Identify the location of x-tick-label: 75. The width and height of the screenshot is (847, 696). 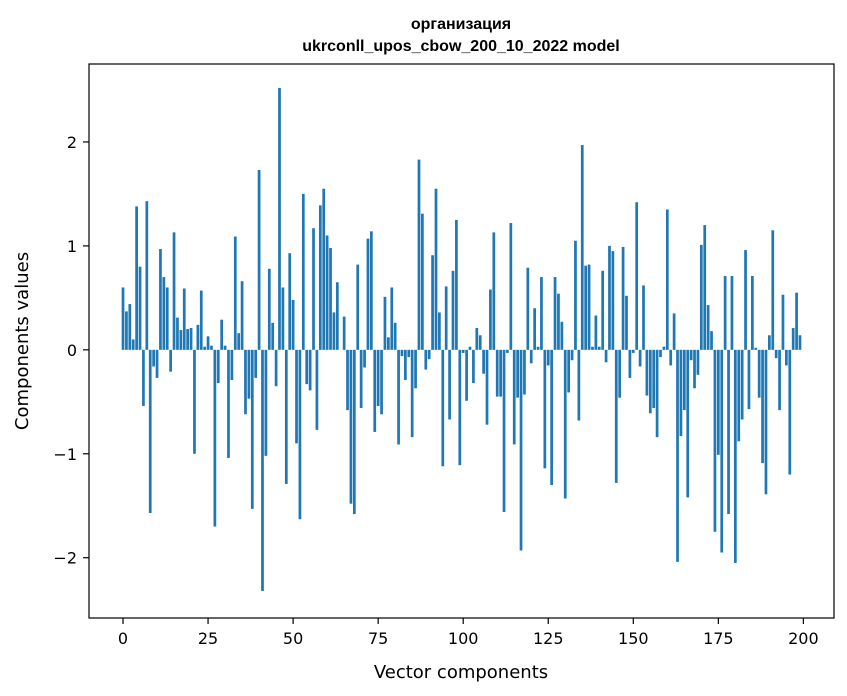
(378, 638).